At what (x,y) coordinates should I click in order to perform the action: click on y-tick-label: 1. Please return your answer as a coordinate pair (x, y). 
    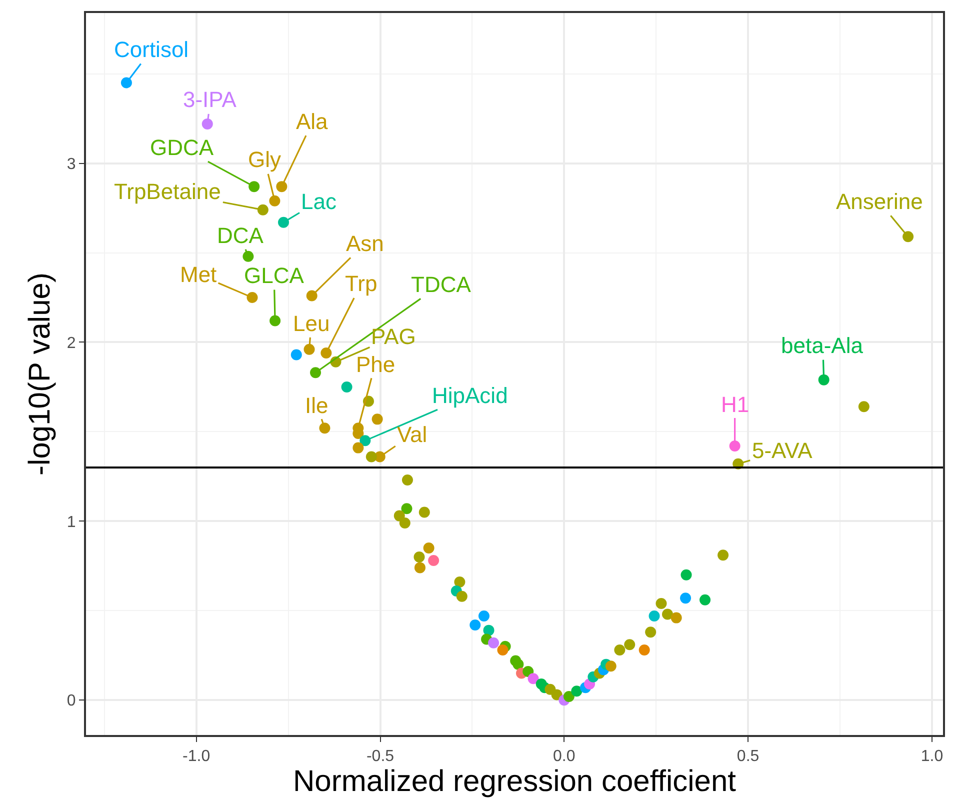
    Looking at the image, I should click on (71, 522).